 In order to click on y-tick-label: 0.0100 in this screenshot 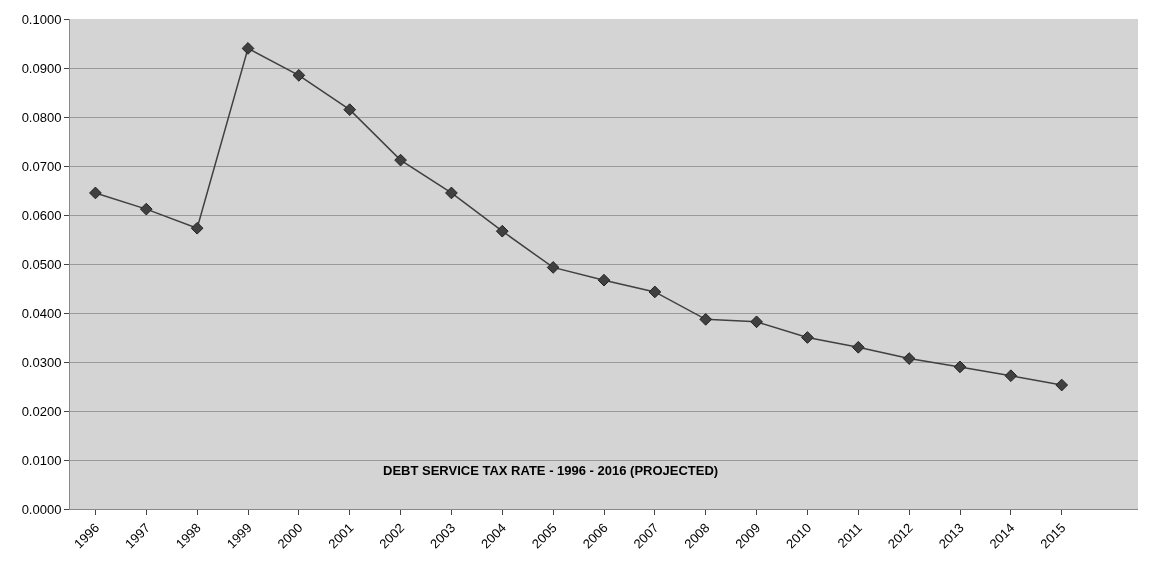, I will do `click(41, 460)`.